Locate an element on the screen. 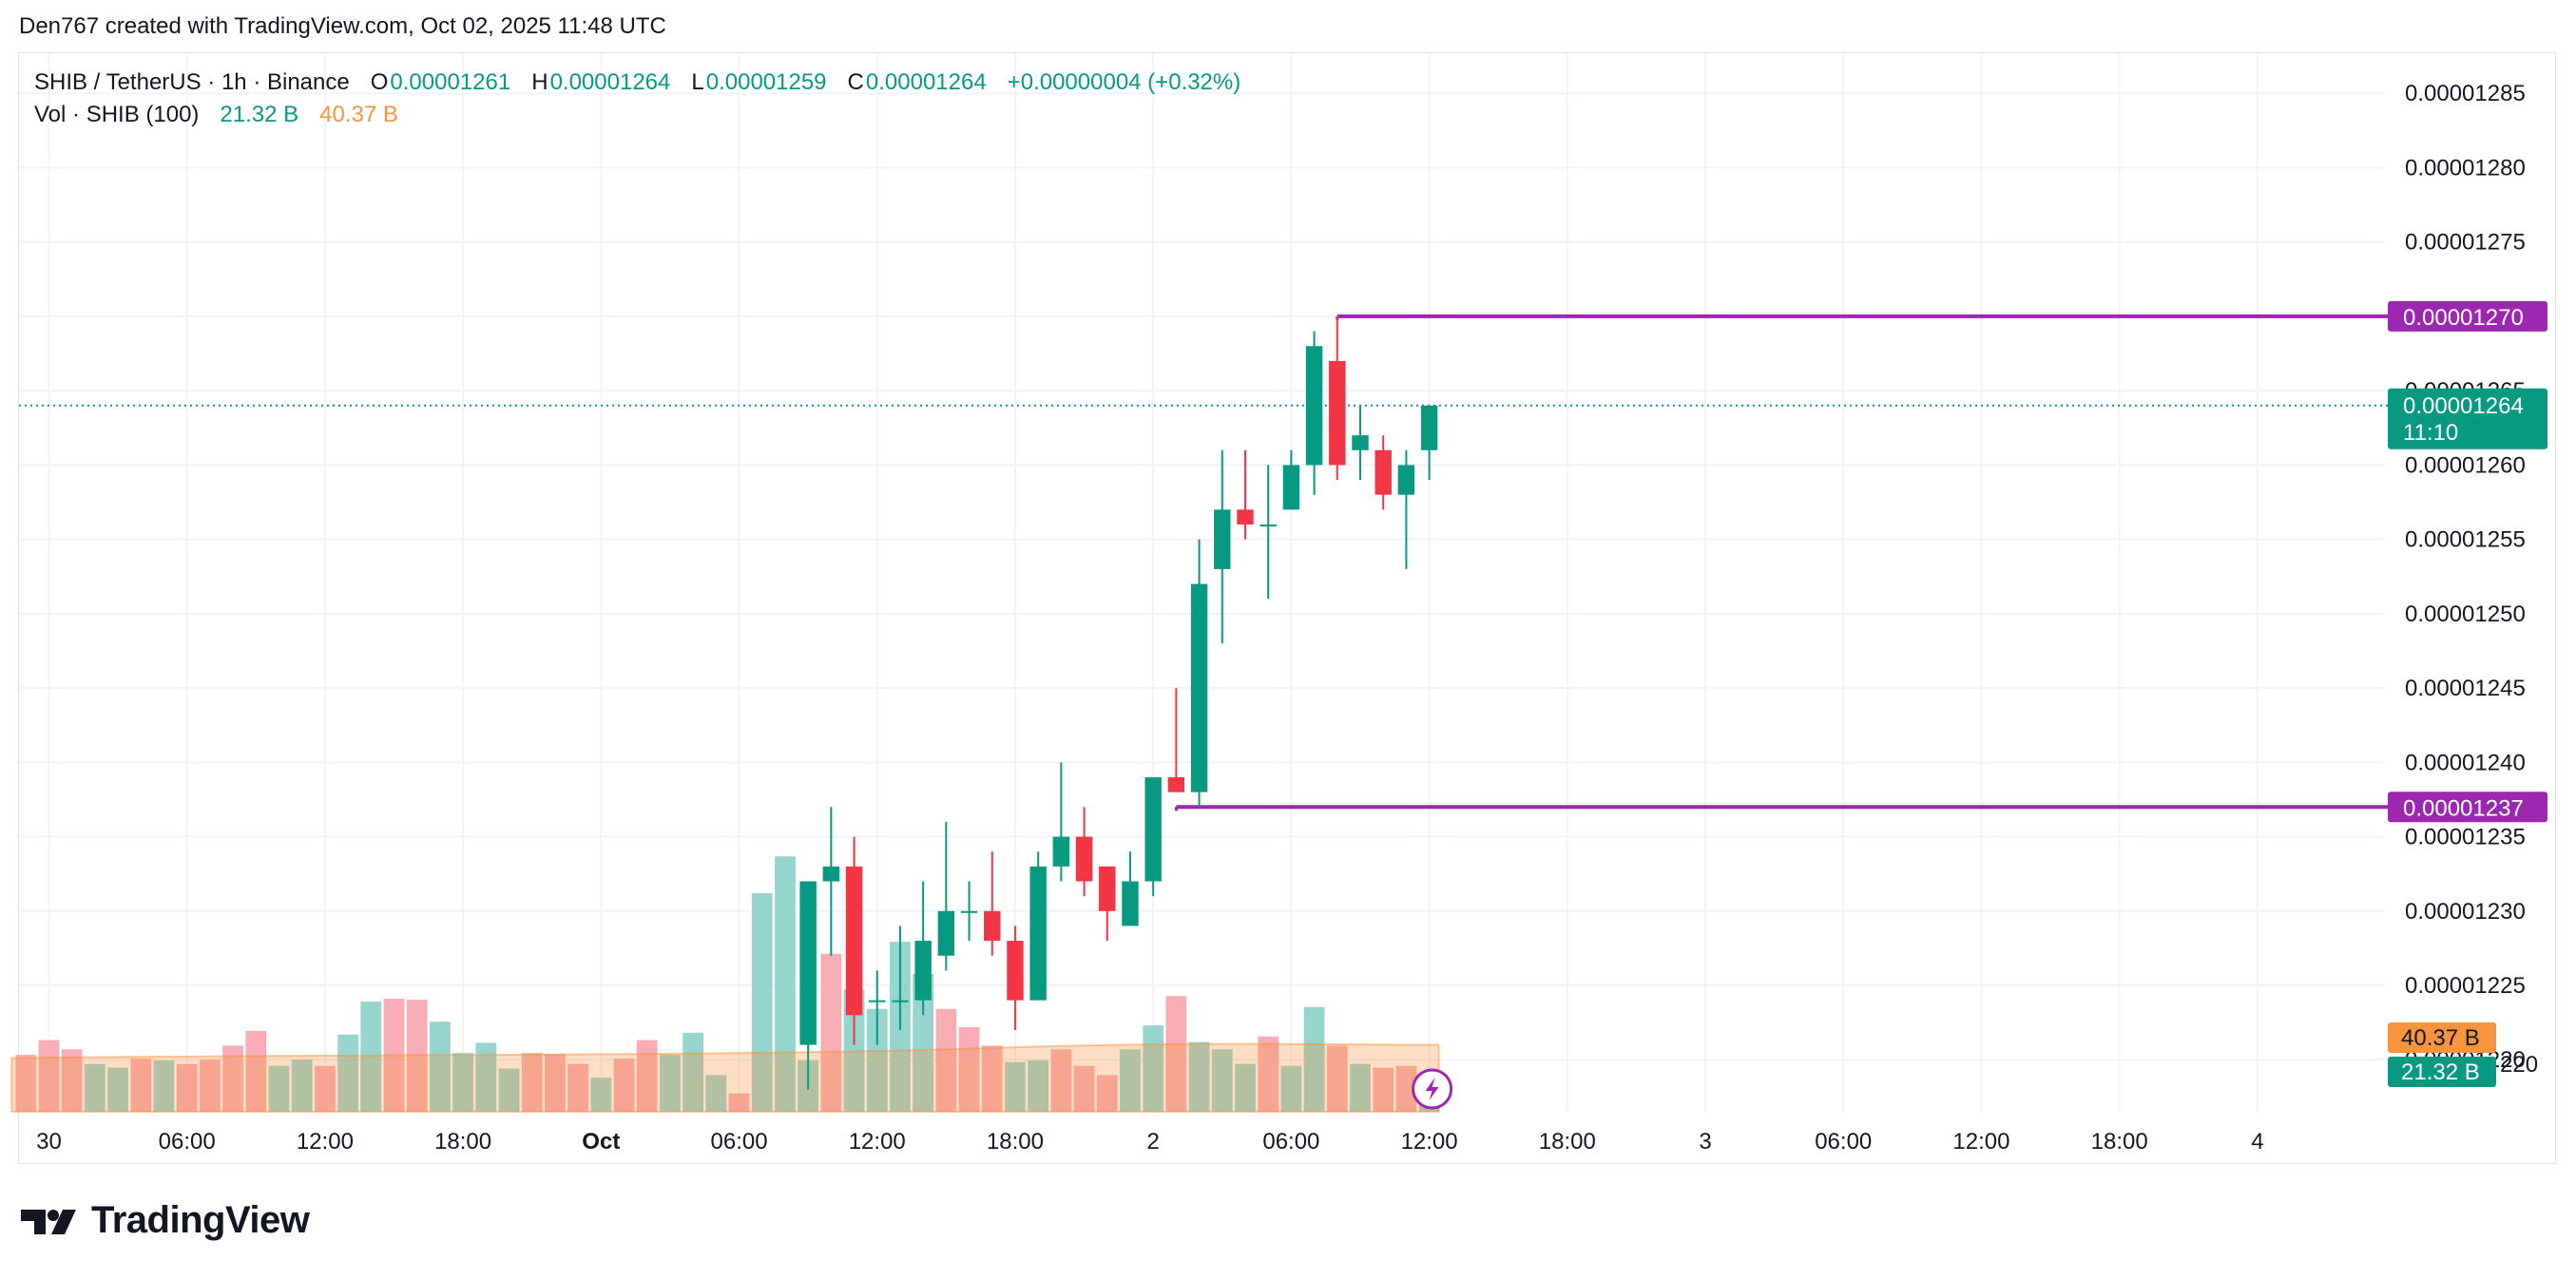  tradingview-logo: TradingView is located at coordinates (165, 1220).